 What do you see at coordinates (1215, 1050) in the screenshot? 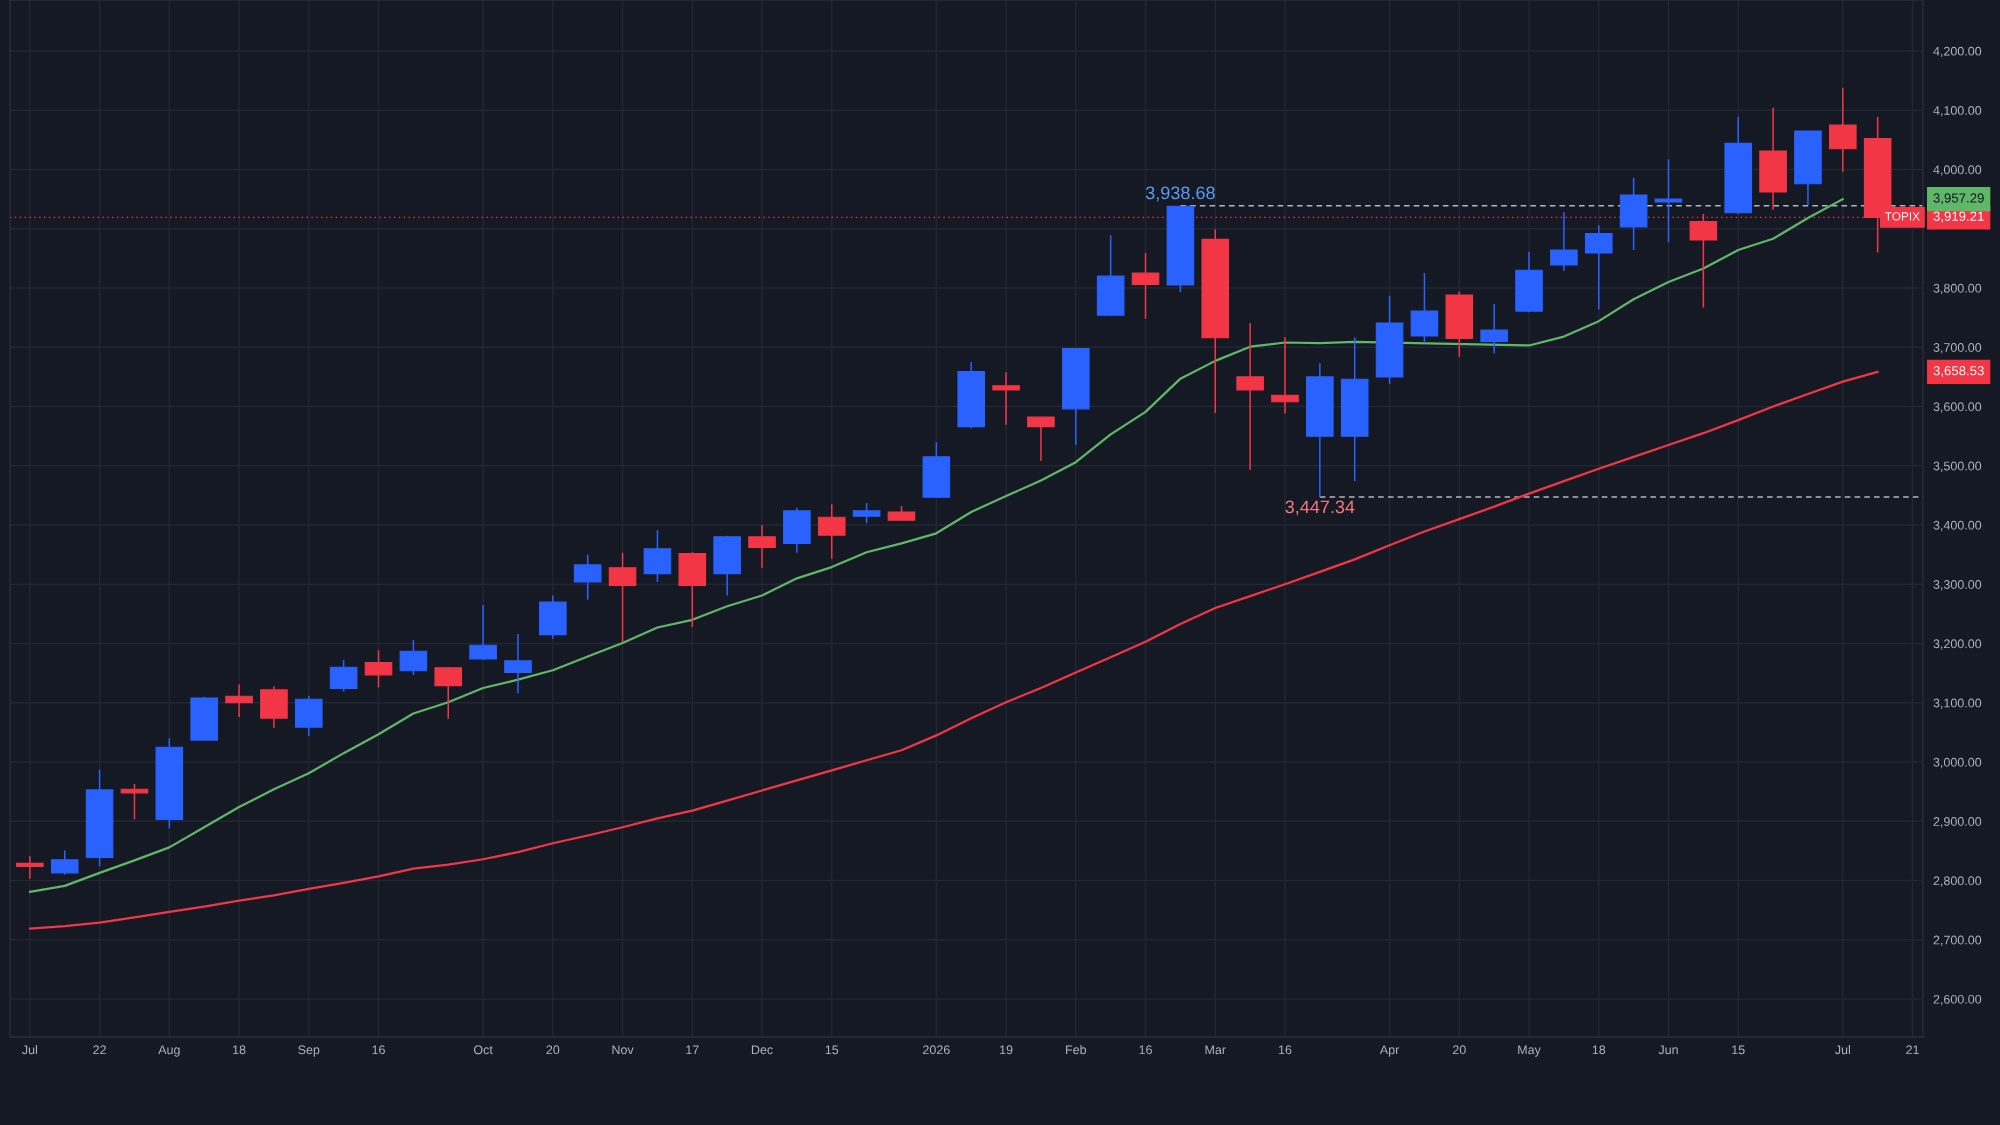
I see `x-tick-label: Mar` at bounding box center [1215, 1050].